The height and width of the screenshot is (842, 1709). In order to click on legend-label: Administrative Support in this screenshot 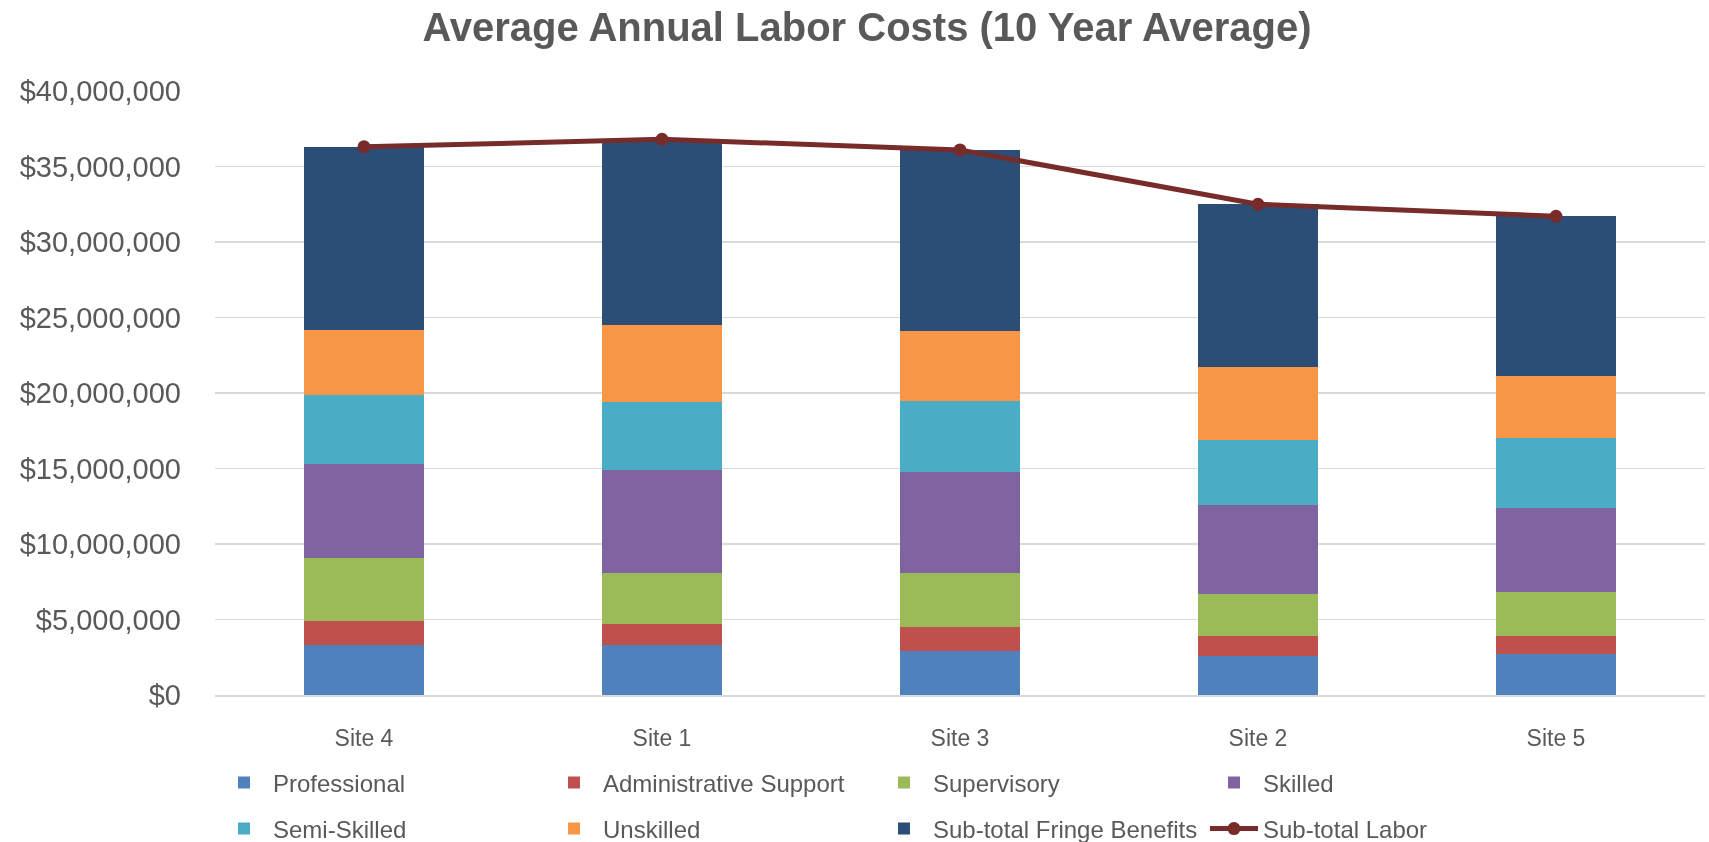, I will do `click(724, 783)`.